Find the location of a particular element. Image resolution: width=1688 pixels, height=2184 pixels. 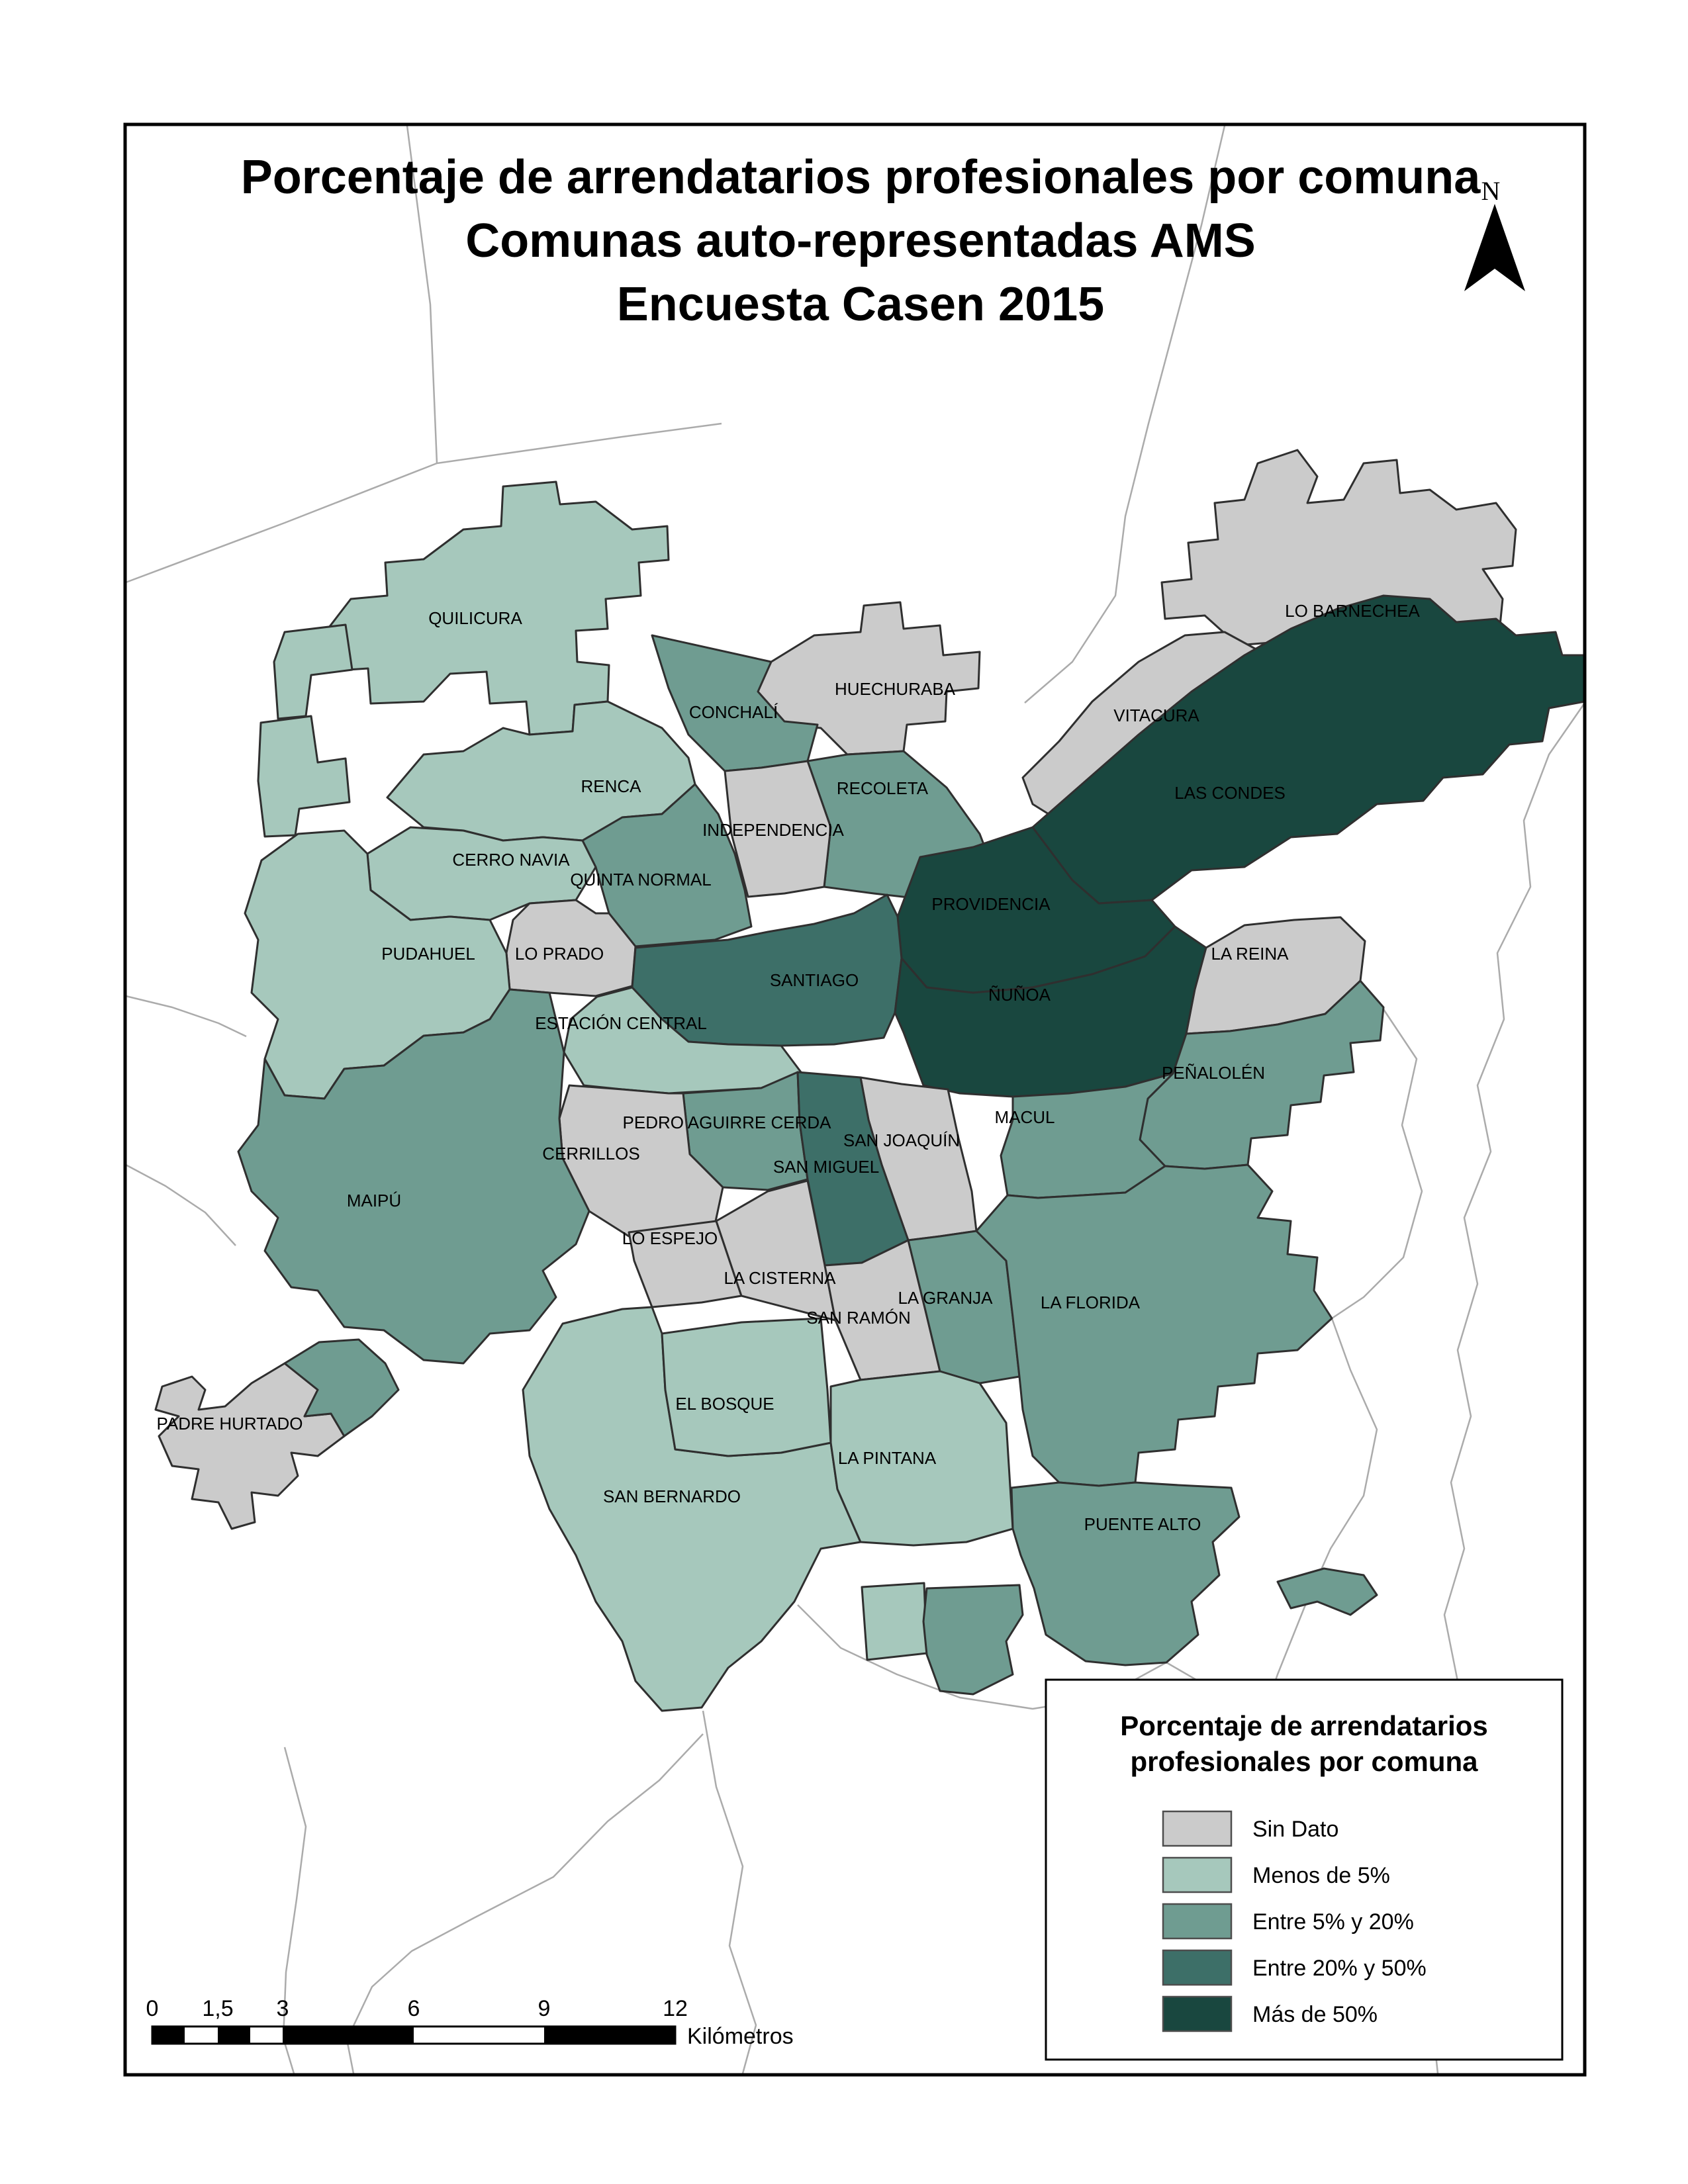

legend-item-menos-5: Menos de 5% is located at coordinates (1276, 1874).